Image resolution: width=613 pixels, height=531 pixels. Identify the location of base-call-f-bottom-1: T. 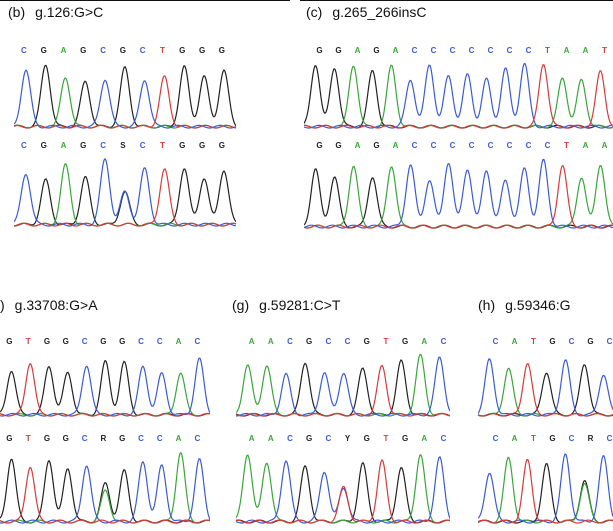
(28, 438).